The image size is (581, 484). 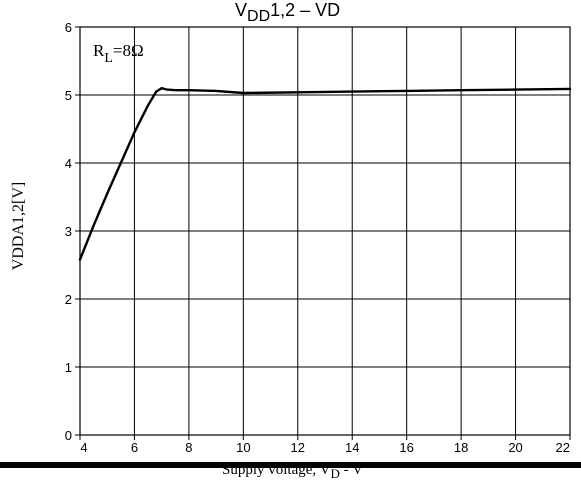 What do you see at coordinates (68, 163) in the screenshot?
I see `y-tick-label: 4` at bounding box center [68, 163].